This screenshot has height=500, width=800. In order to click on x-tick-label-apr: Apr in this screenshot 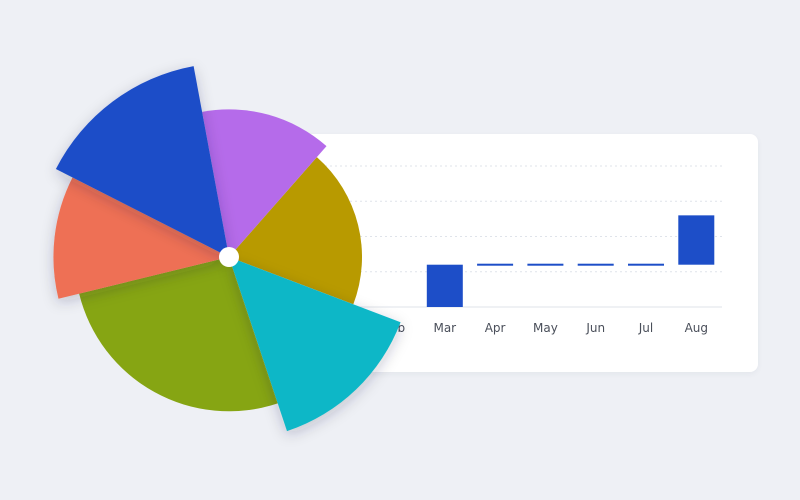, I will do `click(495, 328)`.